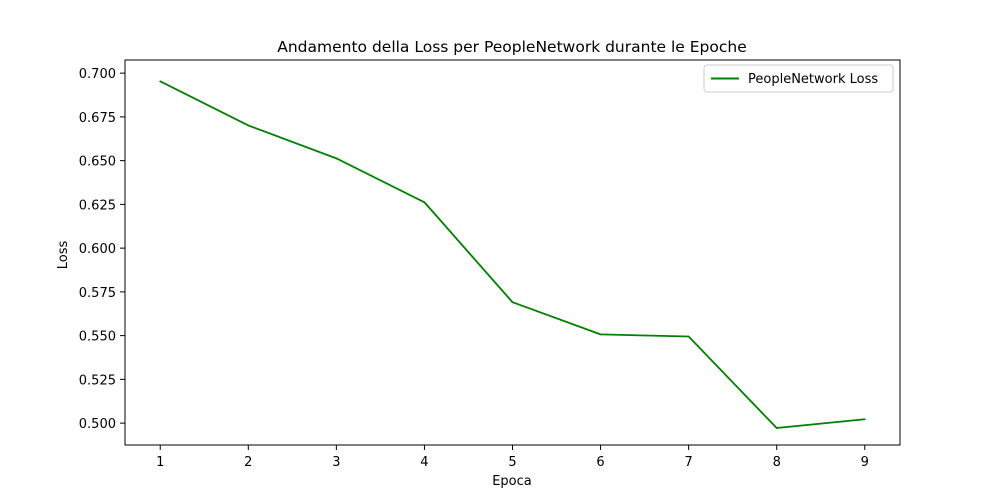  I want to click on y-tick-label: 0.700, so click(97, 74).